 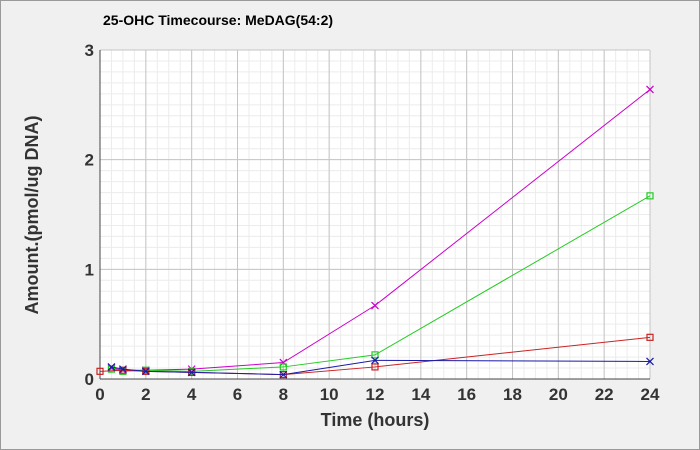 I want to click on y-tick-label: 1, so click(x=89, y=269).